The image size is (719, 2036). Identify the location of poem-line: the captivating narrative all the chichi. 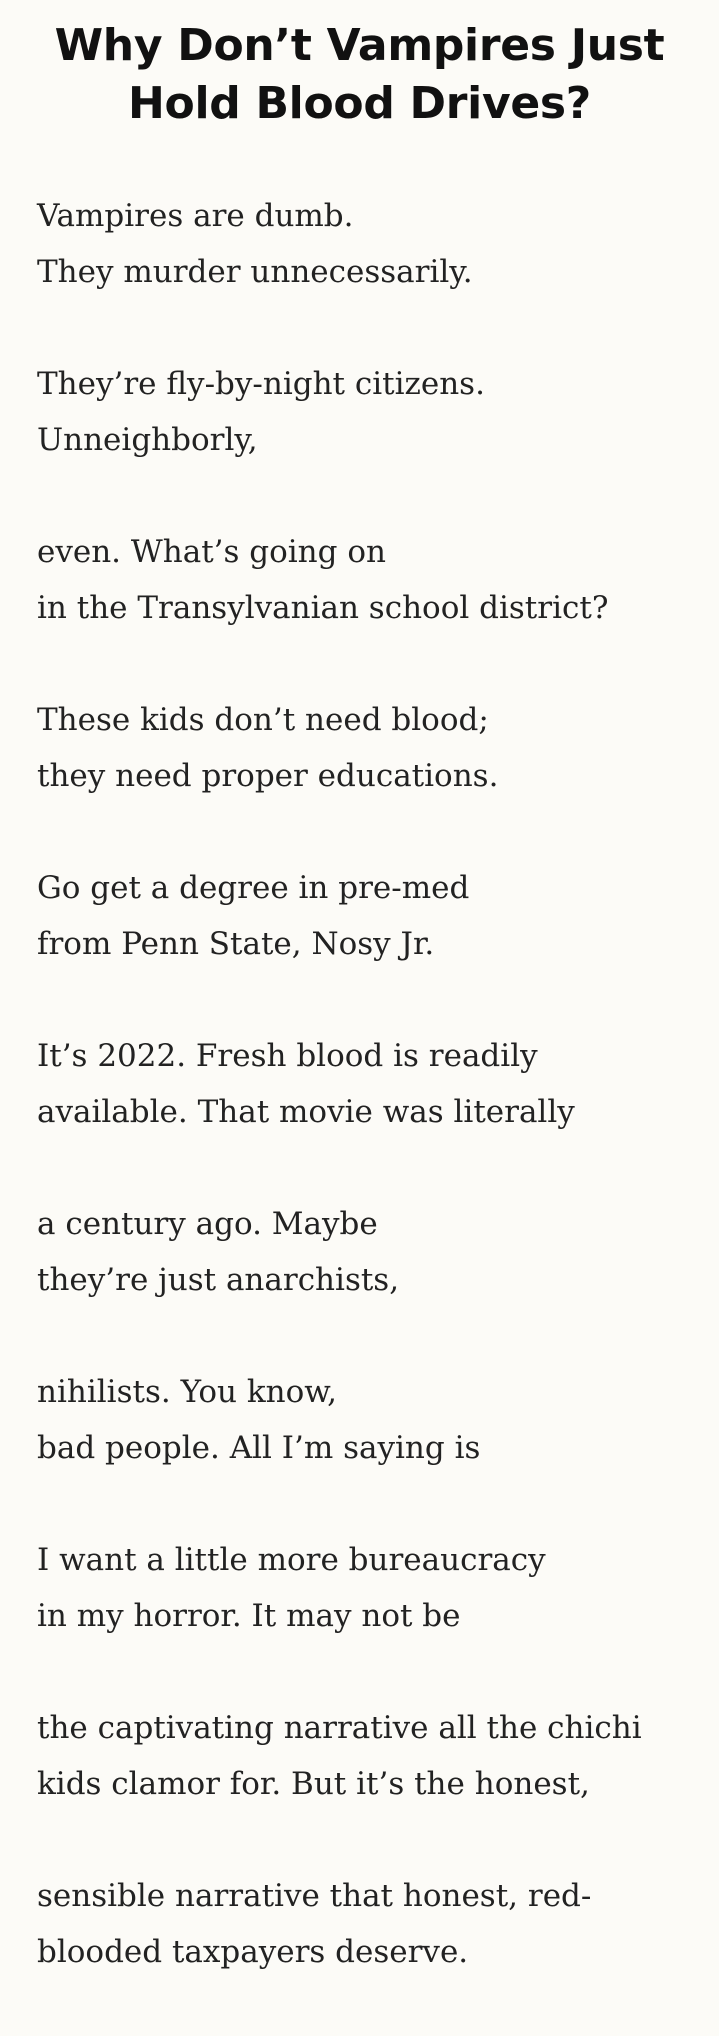
(339, 1728).